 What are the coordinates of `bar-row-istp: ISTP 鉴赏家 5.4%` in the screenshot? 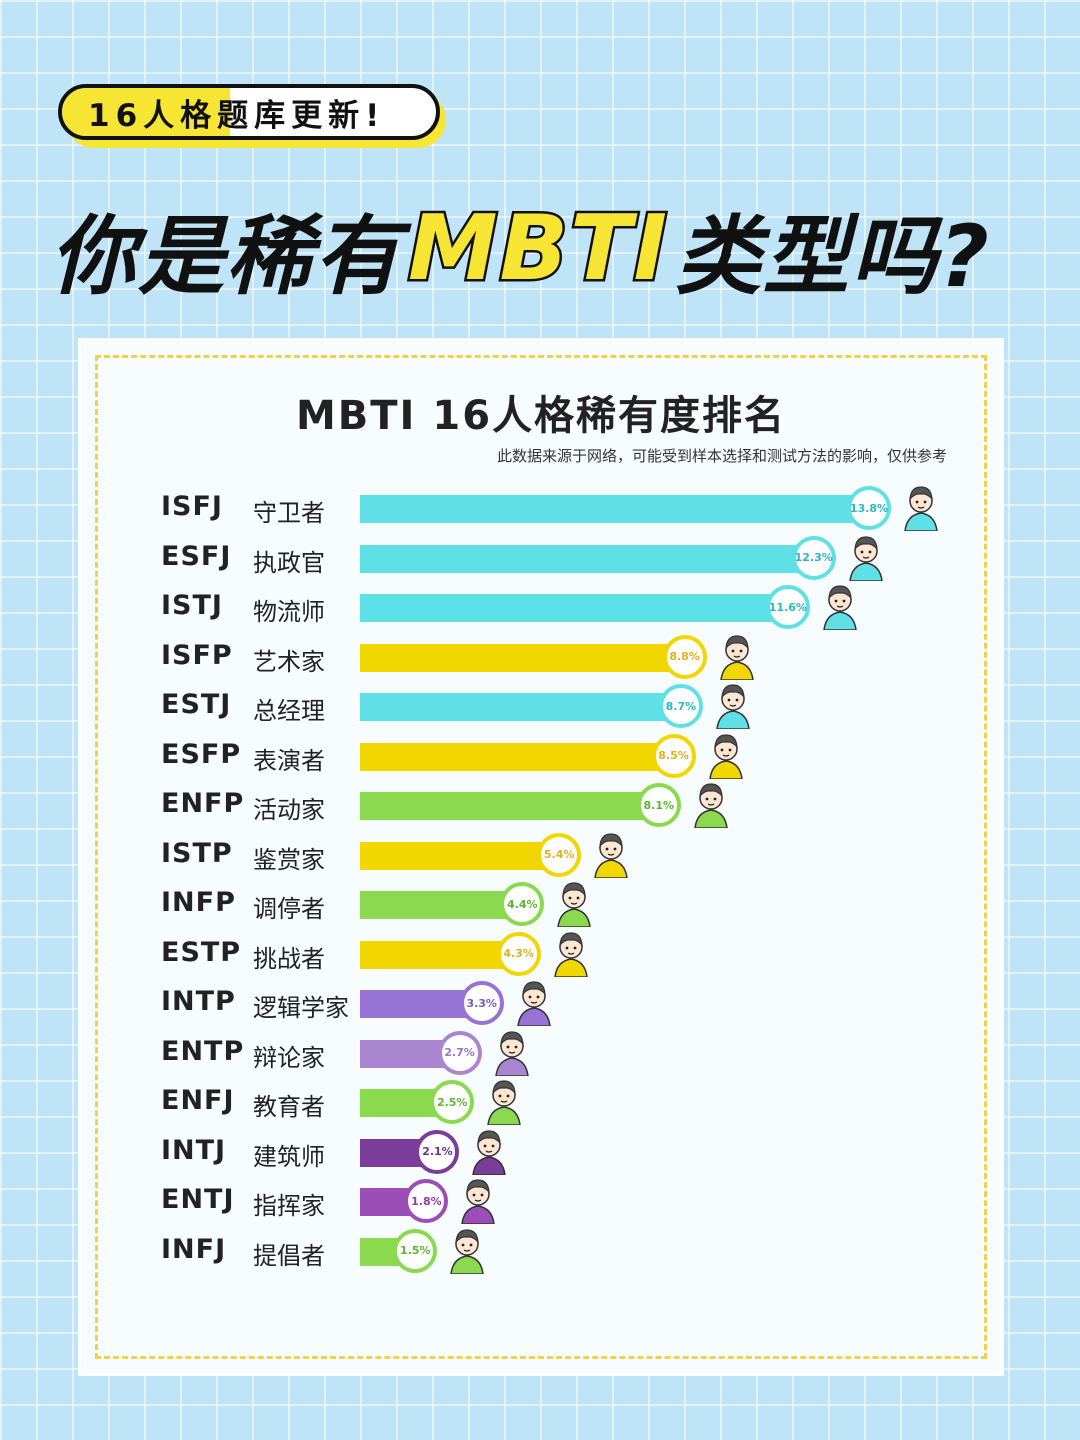 It's located at (544, 855).